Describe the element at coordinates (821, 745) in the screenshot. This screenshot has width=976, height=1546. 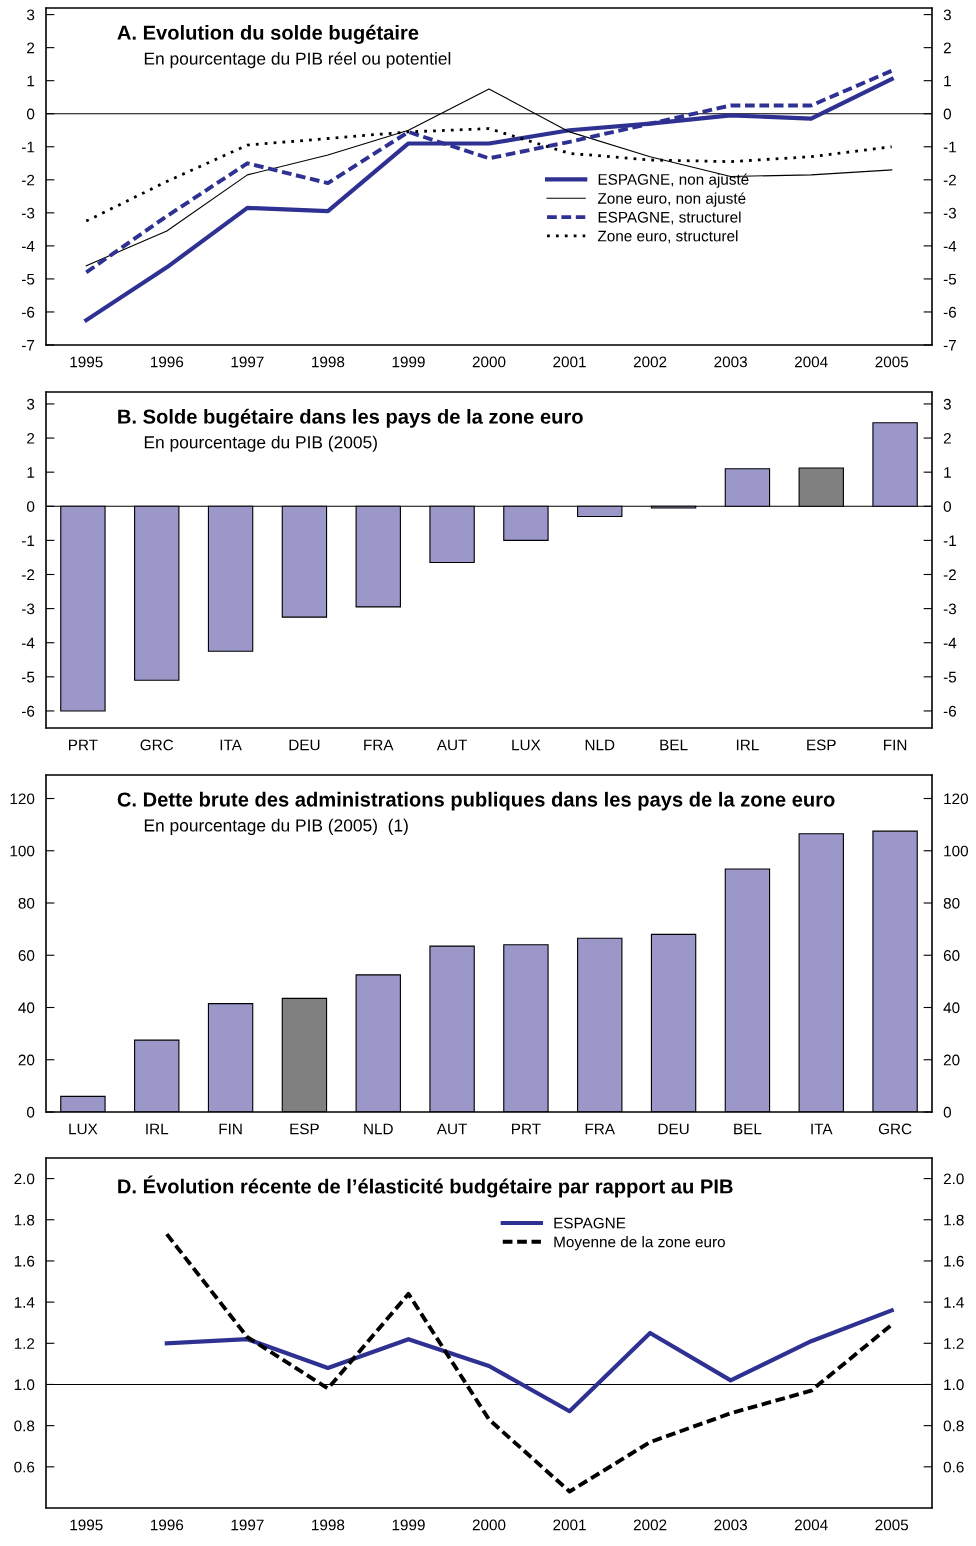
I see `x-tick-label: ESP` at that location.